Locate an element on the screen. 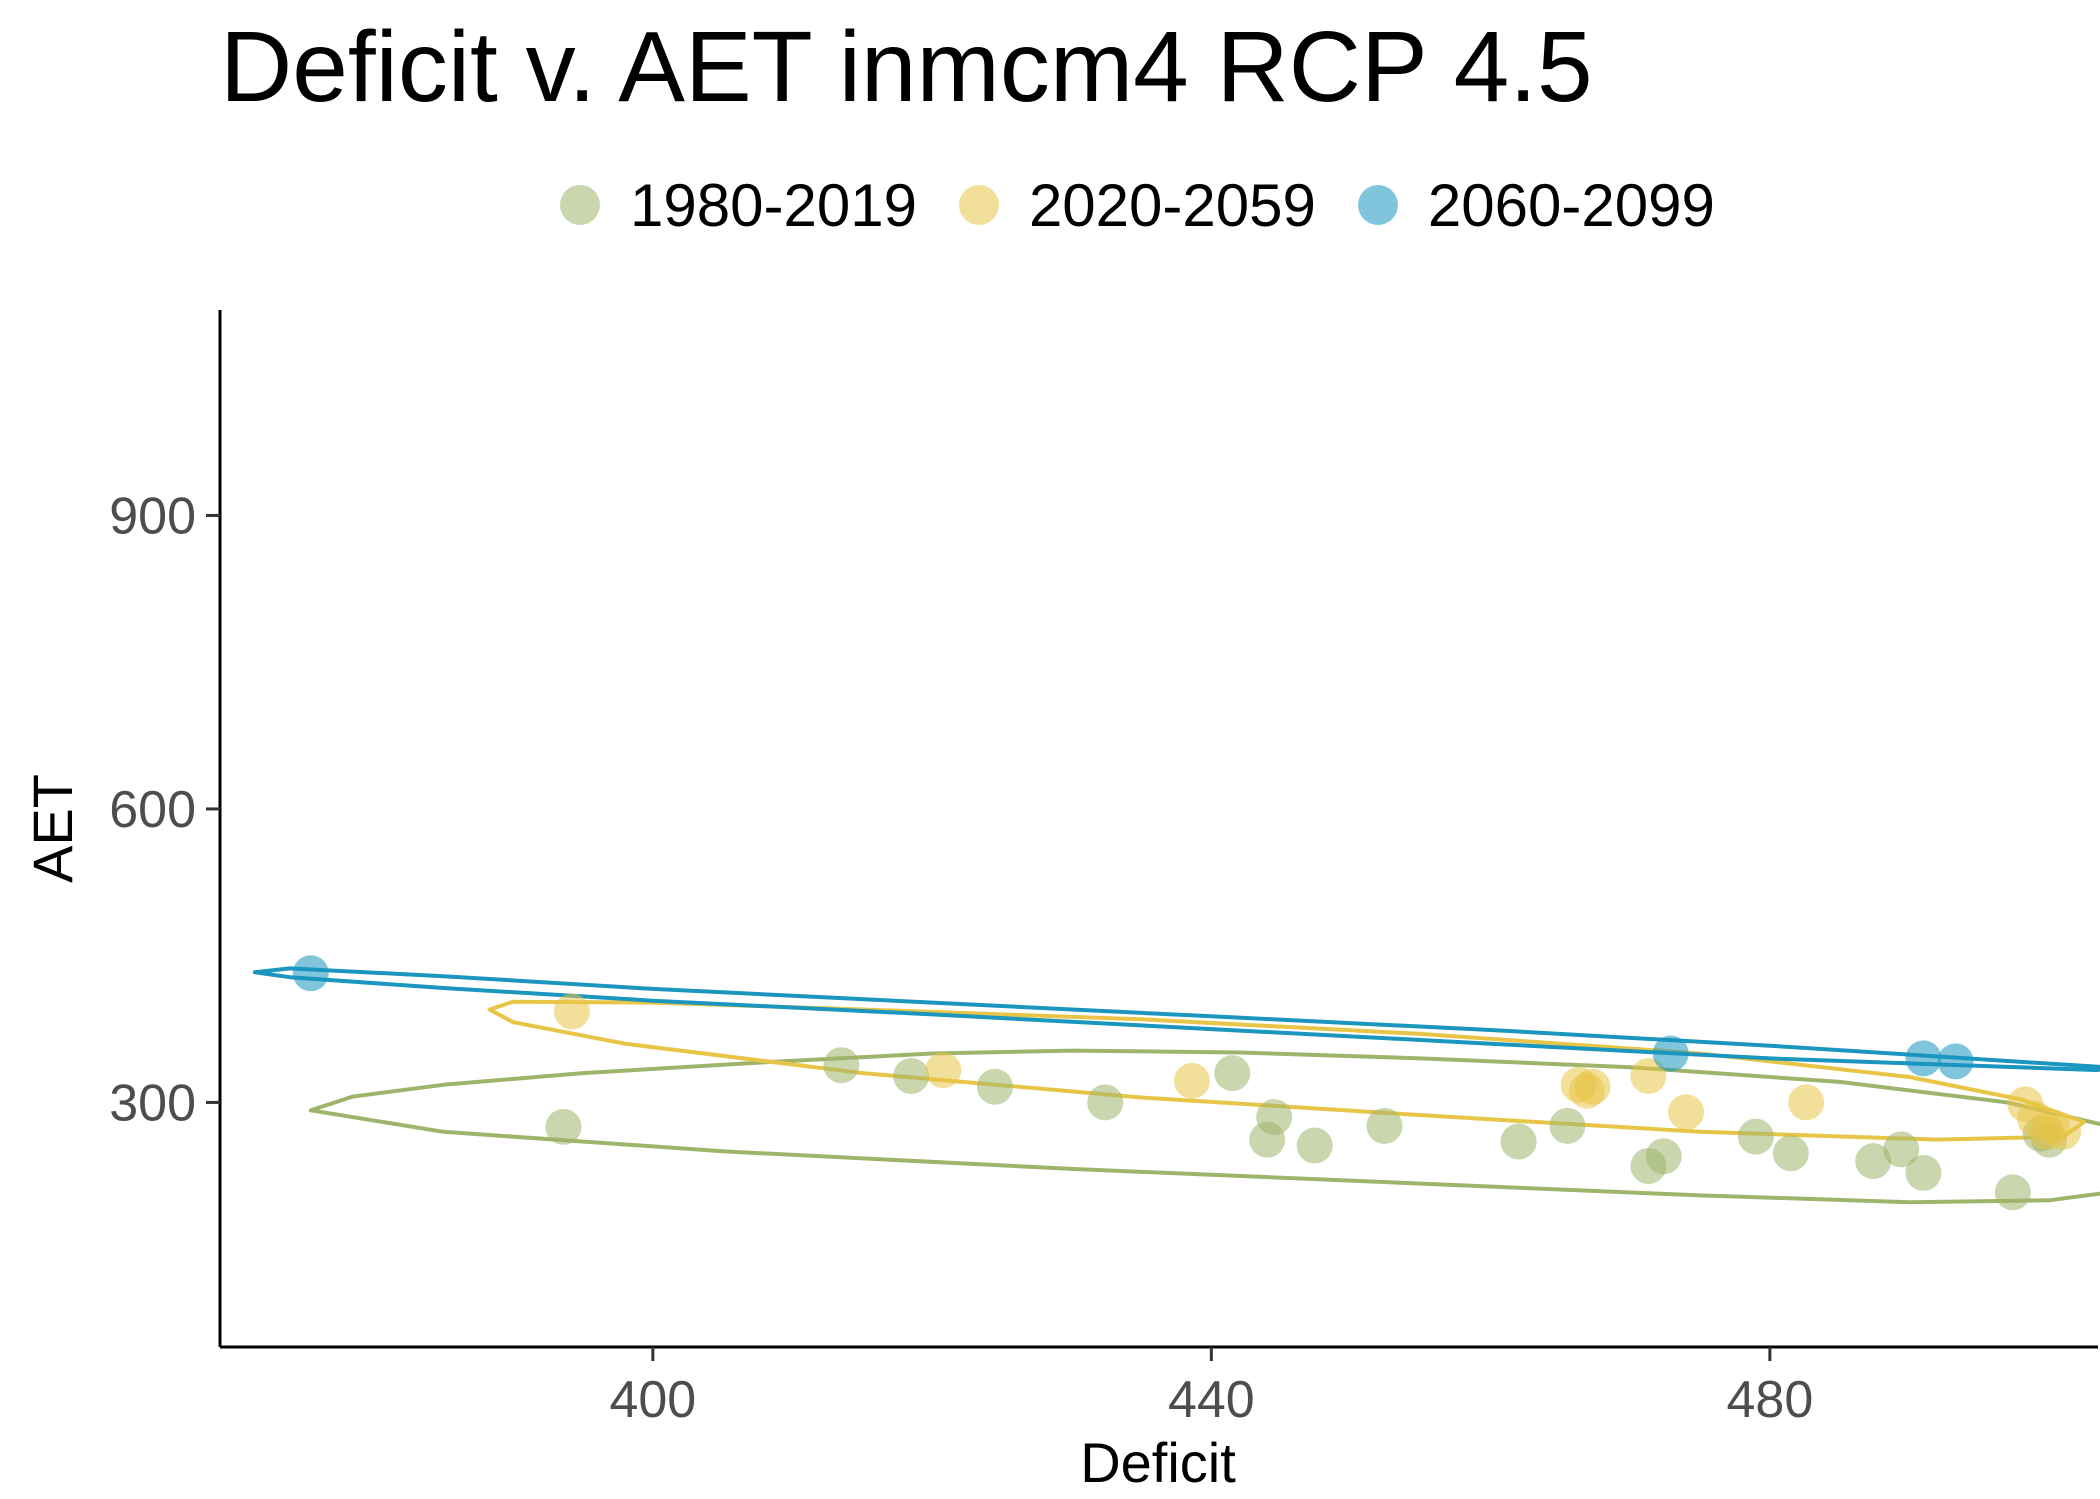 The height and width of the screenshot is (1499, 2100). ellipse-1980-2019 is located at coordinates (1204, 1126).